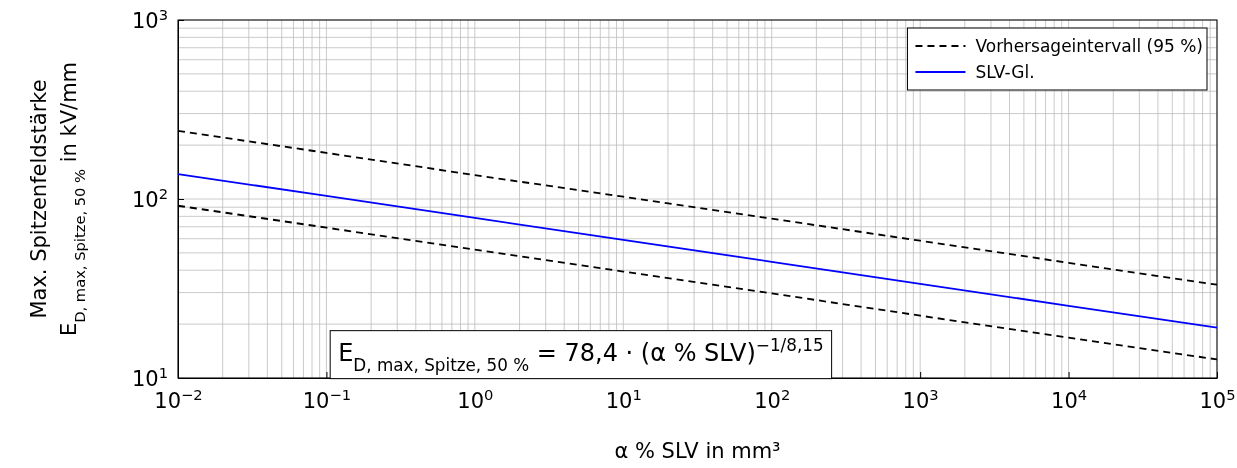 The width and height of the screenshot is (1237, 468). What do you see at coordinates (623, 399) in the screenshot?
I see `x-tick-label: 10$^{1}$` at bounding box center [623, 399].